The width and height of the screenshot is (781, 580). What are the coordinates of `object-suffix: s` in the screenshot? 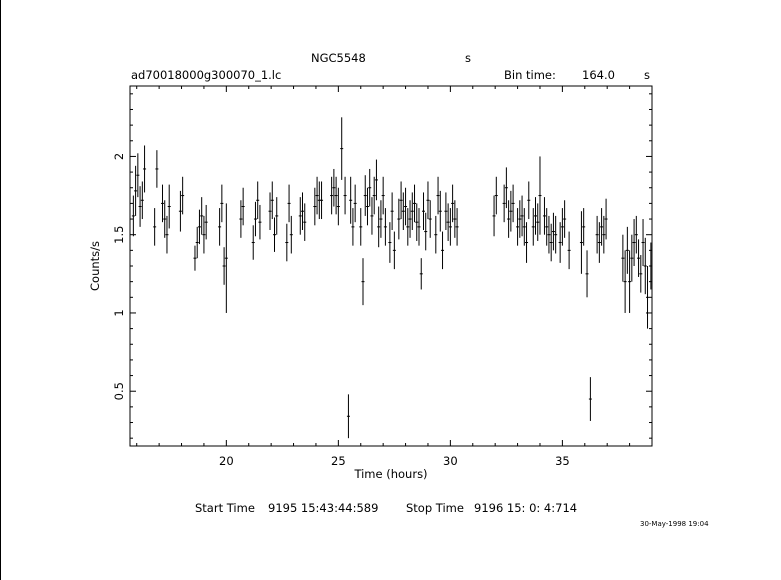 It's located at (468, 58).